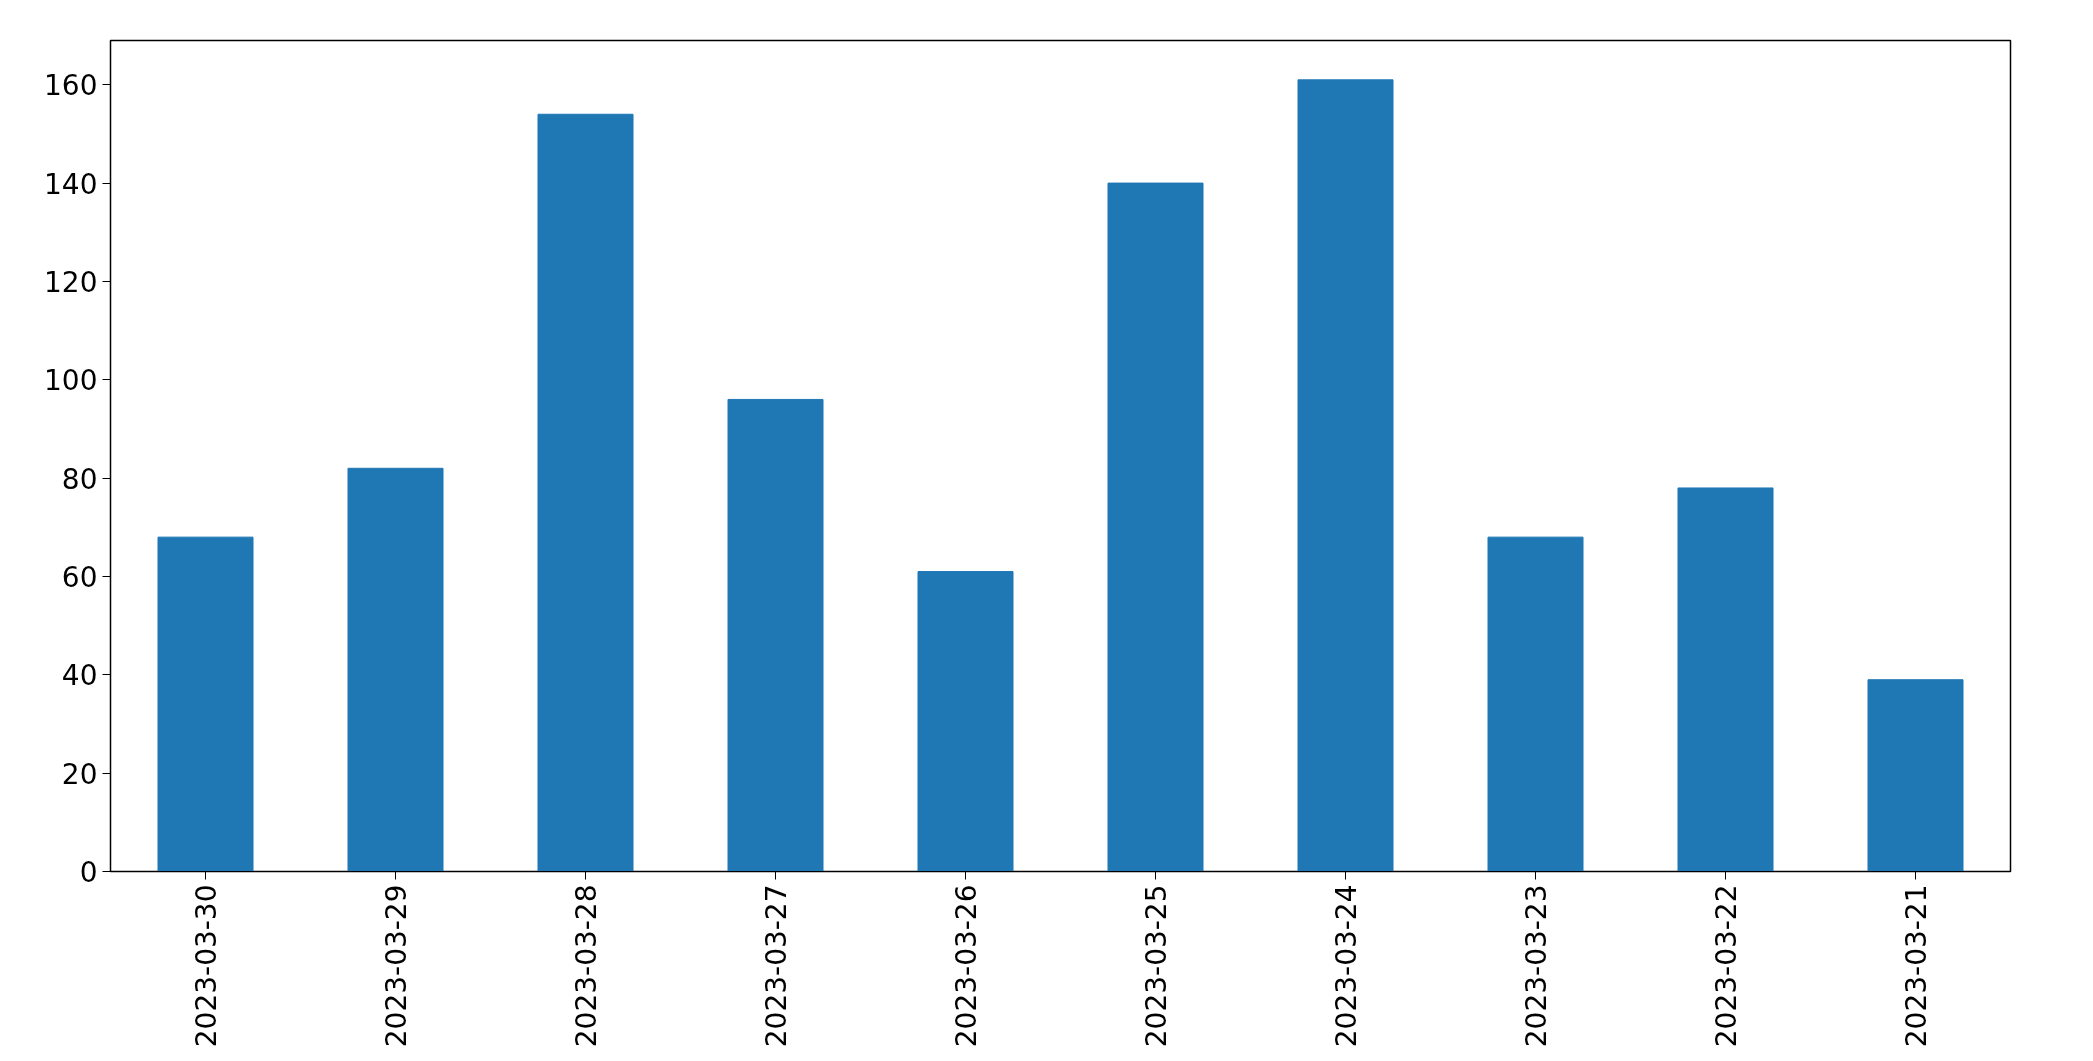 Image resolution: width=2093 pixels, height=1061 pixels. Describe the element at coordinates (79, 676) in the screenshot. I see `y-tick-label: 40` at that location.